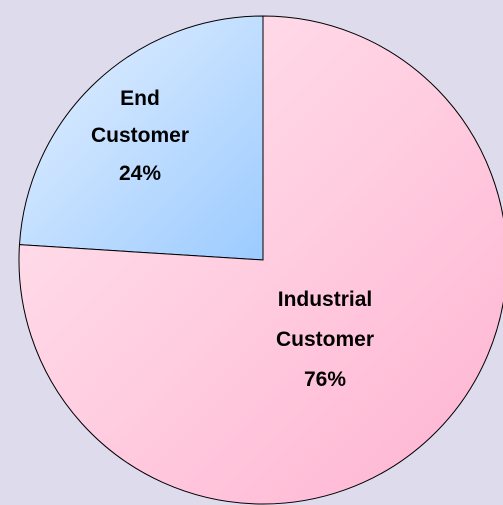 Image resolution: width=503 pixels, height=505 pixels. What do you see at coordinates (325, 339) in the screenshot?
I see `label-industrial-name-line2: Customer` at bounding box center [325, 339].